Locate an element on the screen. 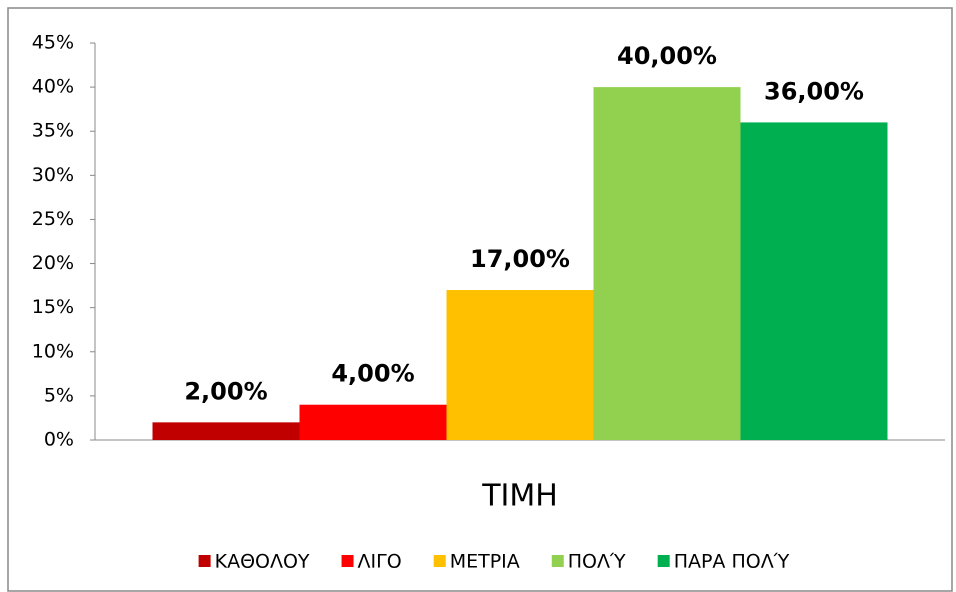 This screenshot has height=592, width=956. y-tick-label: 0% is located at coordinates (59, 440).